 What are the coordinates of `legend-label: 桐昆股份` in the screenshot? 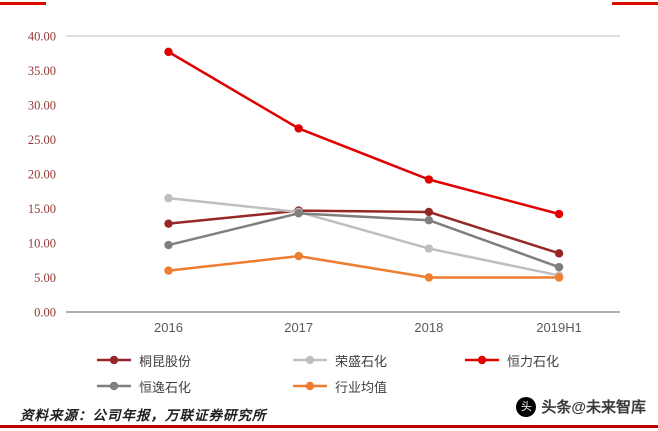 It's located at (165, 361).